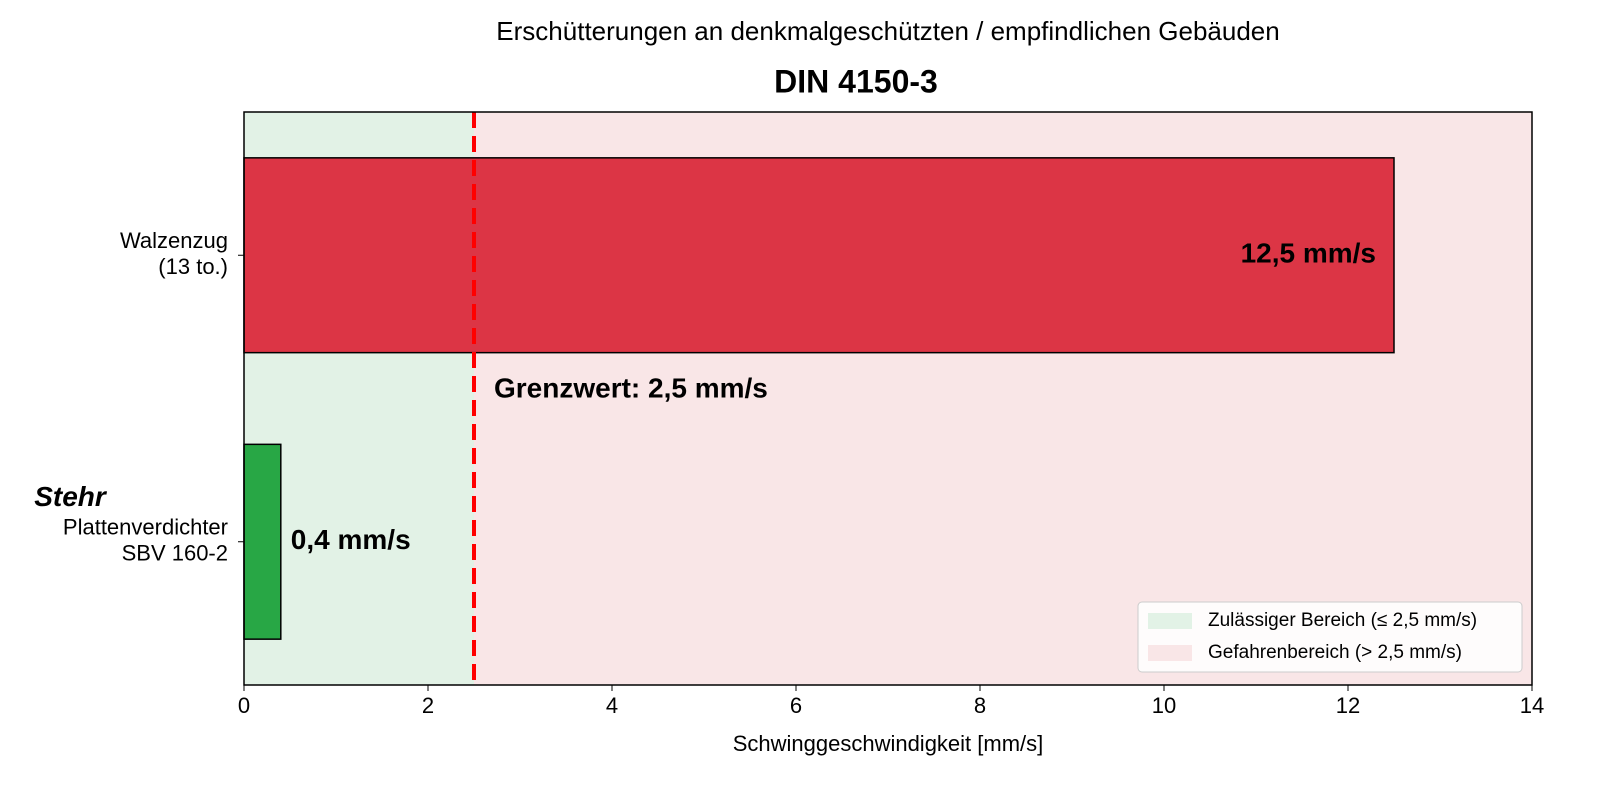 This screenshot has height=800, width=1600. I want to click on threshold-label: Grenzwert: 2,5 mm/s, so click(631, 387).